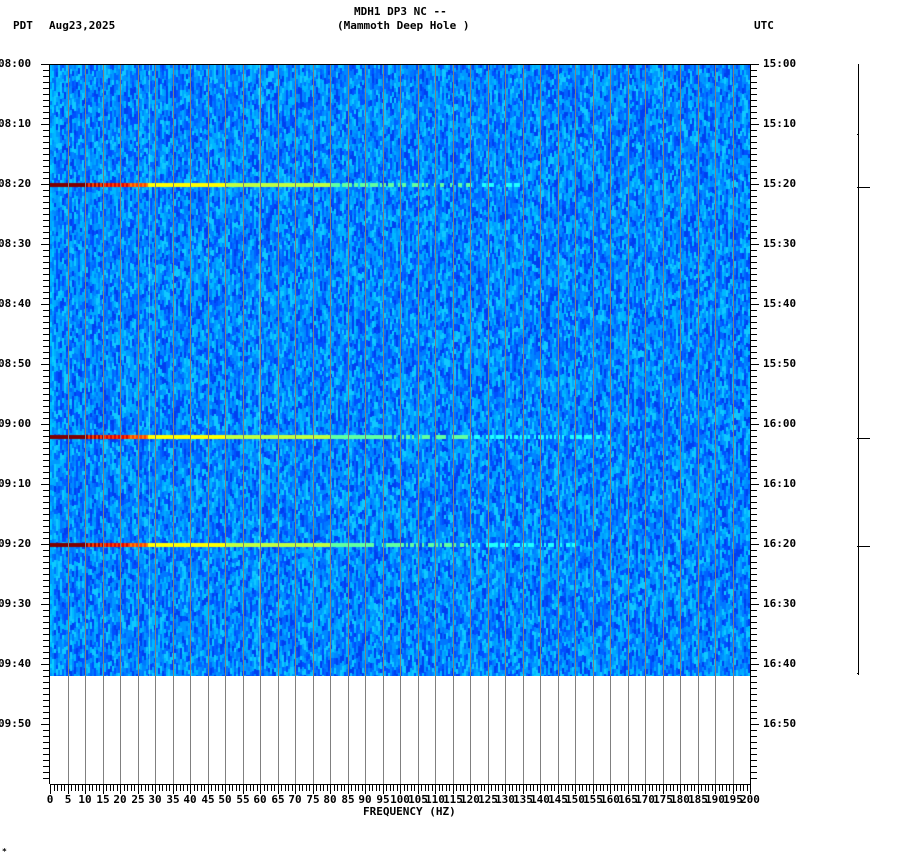 Image resolution: width=902 pixels, height=864 pixels. What do you see at coordinates (295, 799) in the screenshot?
I see `x-tick-label: 70` at bounding box center [295, 799].